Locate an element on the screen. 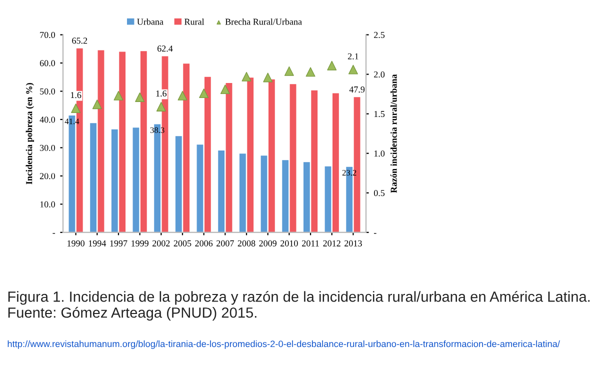 This screenshot has height=366, width=600. x-tick-label: 2013 is located at coordinates (353, 243).